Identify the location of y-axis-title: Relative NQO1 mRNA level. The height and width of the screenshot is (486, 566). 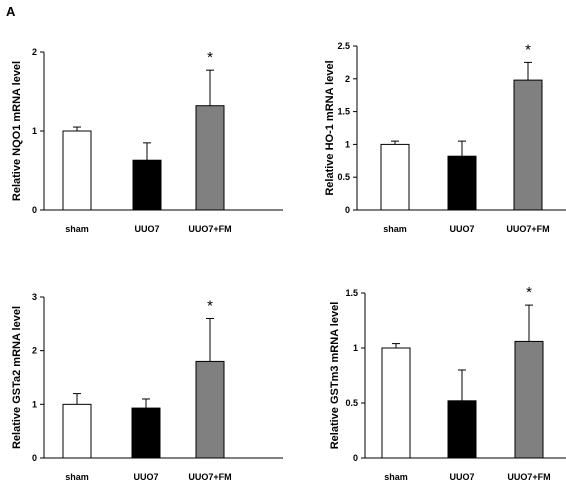
(17, 131).